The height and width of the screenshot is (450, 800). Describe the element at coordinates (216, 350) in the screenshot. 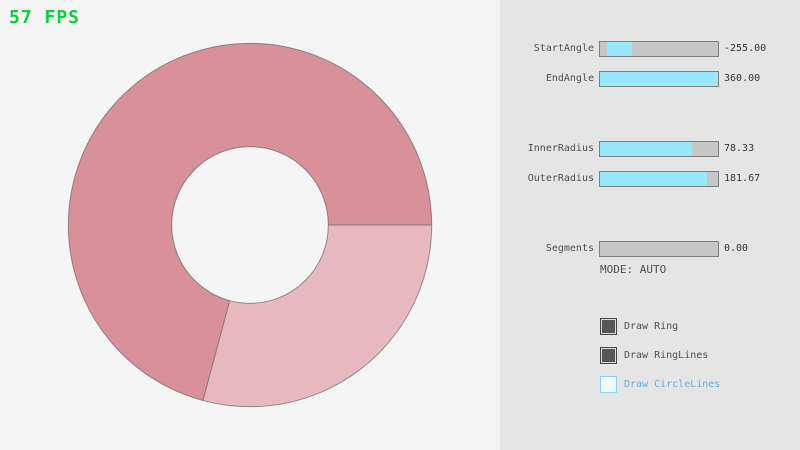

I see `ring-edge-line` at that location.